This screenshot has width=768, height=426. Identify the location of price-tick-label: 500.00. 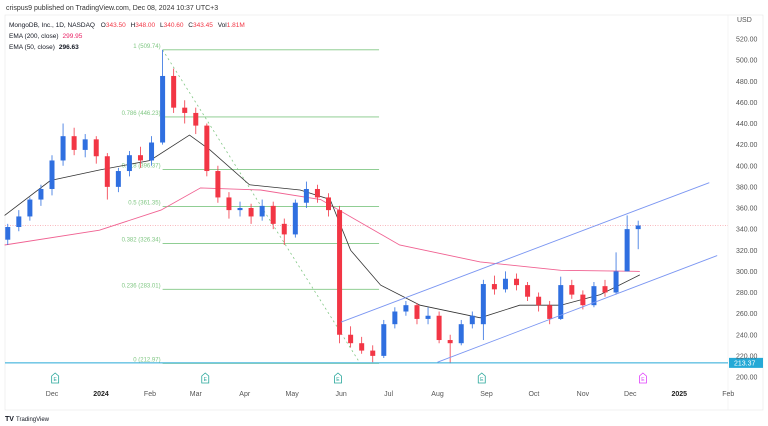
(747, 61).